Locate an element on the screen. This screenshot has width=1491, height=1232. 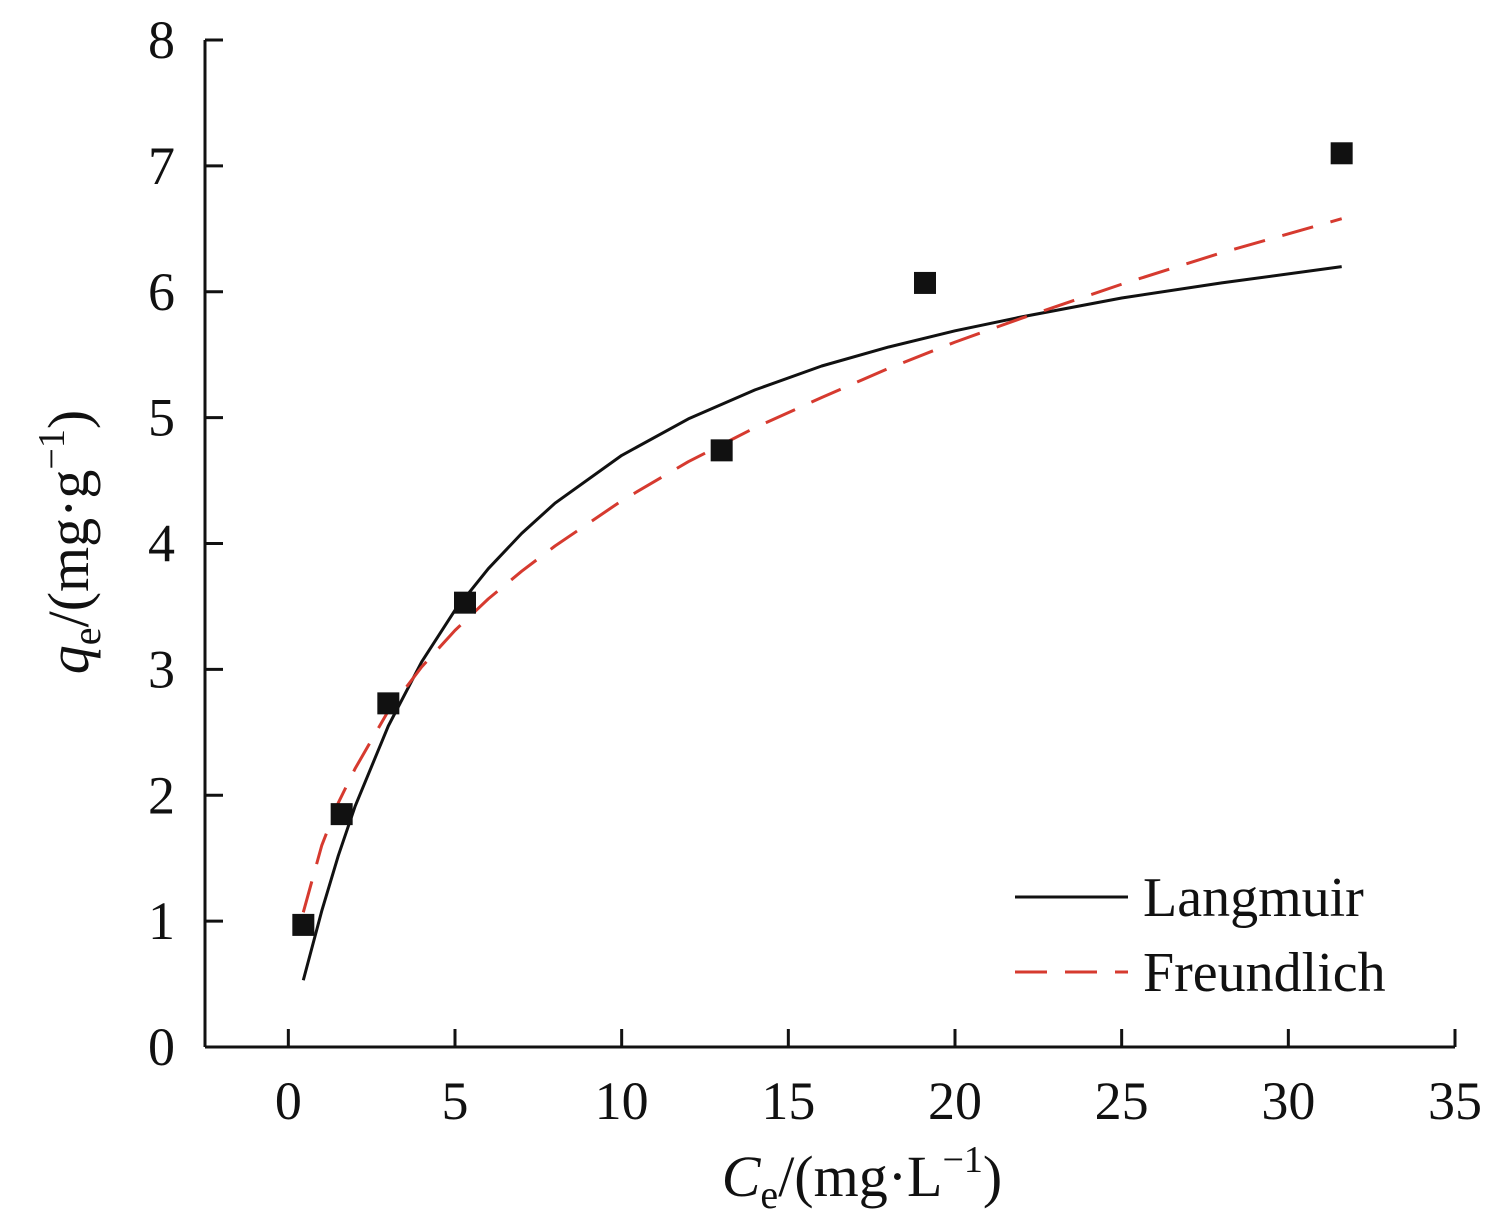
x-axis-title-subscript: e is located at coordinates (769, 1194).